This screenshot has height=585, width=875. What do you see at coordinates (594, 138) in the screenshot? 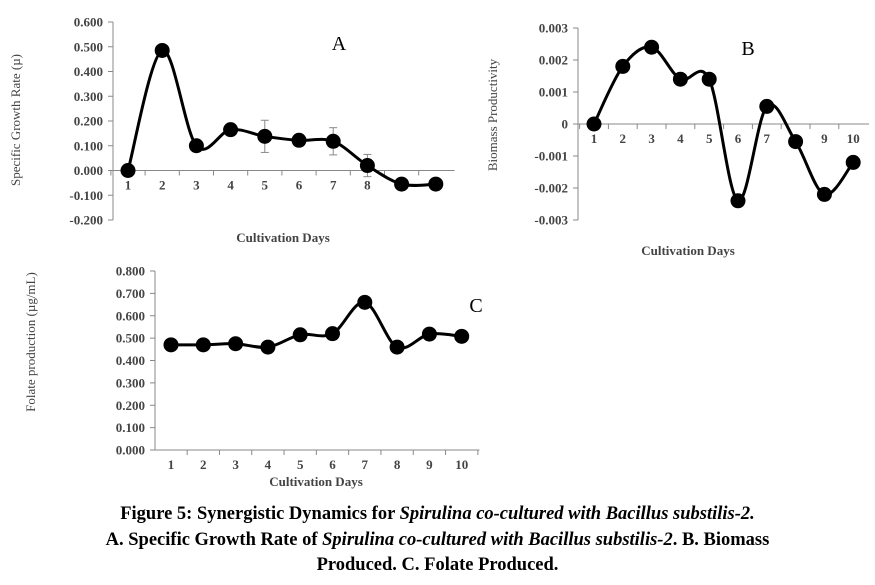
I see `panel-b-x-tick-label: 1` at bounding box center [594, 138].